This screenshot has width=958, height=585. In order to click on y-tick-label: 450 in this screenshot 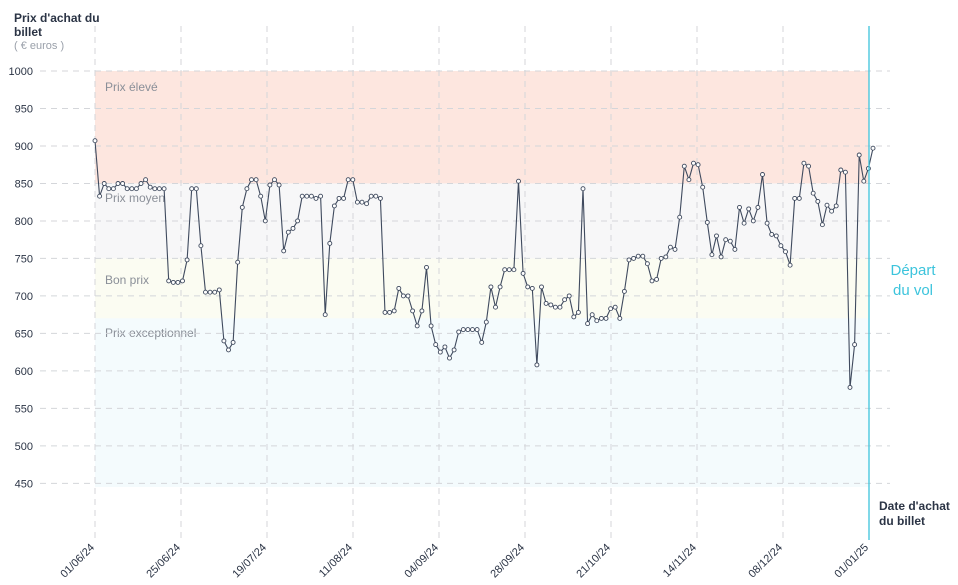, I will do `click(24, 484)`.